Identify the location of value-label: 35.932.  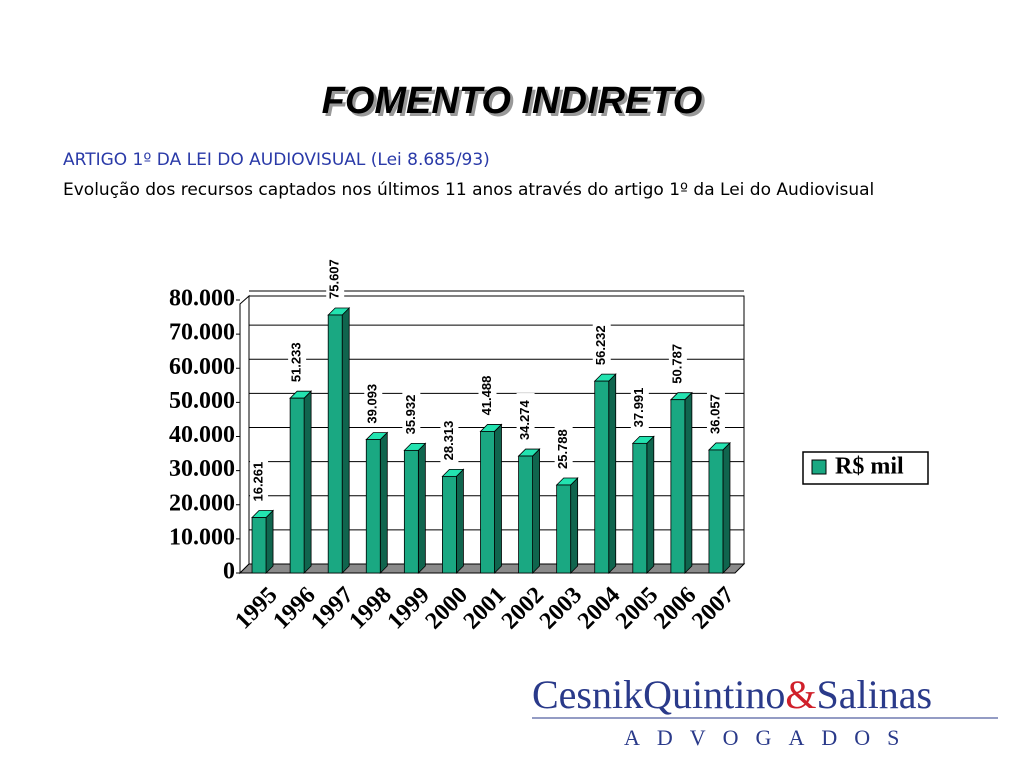
(410, 415).